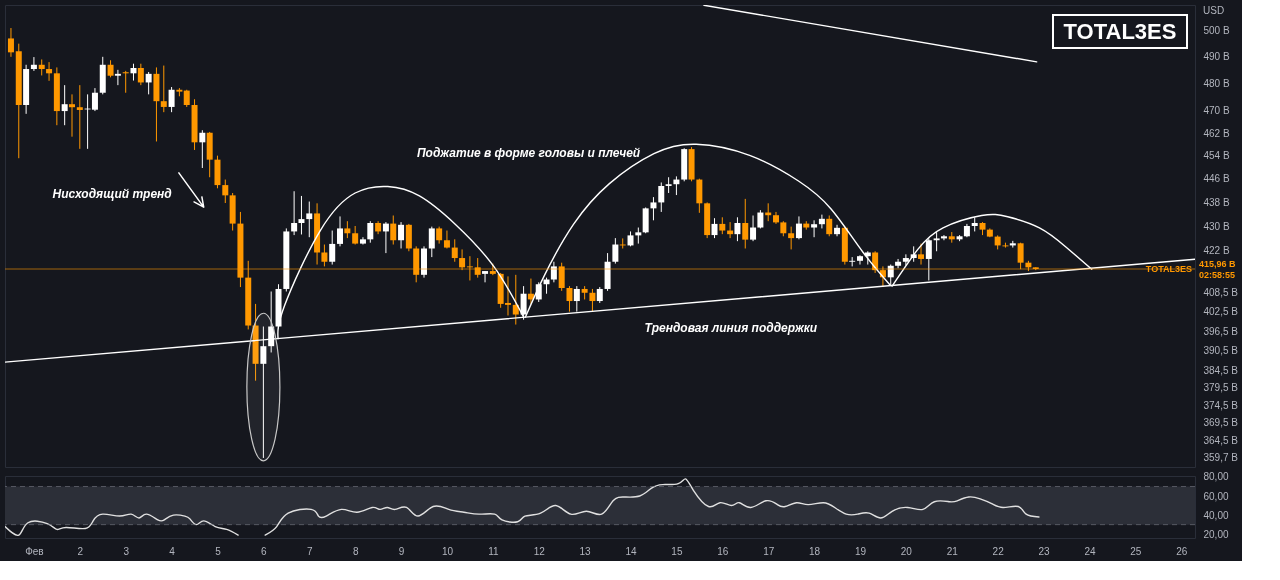 Image resolution: width=1280 pixels, height=580 pixels. Describe the element at coordinates (906, 551) in the screenshot. I see `x-tick-label: 20` at that location.